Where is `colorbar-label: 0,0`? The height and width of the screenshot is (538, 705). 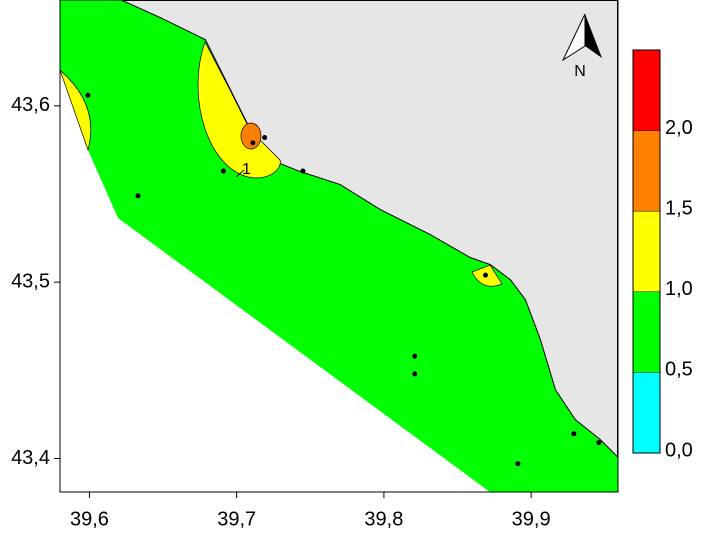
colorbar-label: 0,0 is located at coordinates (679, 450).